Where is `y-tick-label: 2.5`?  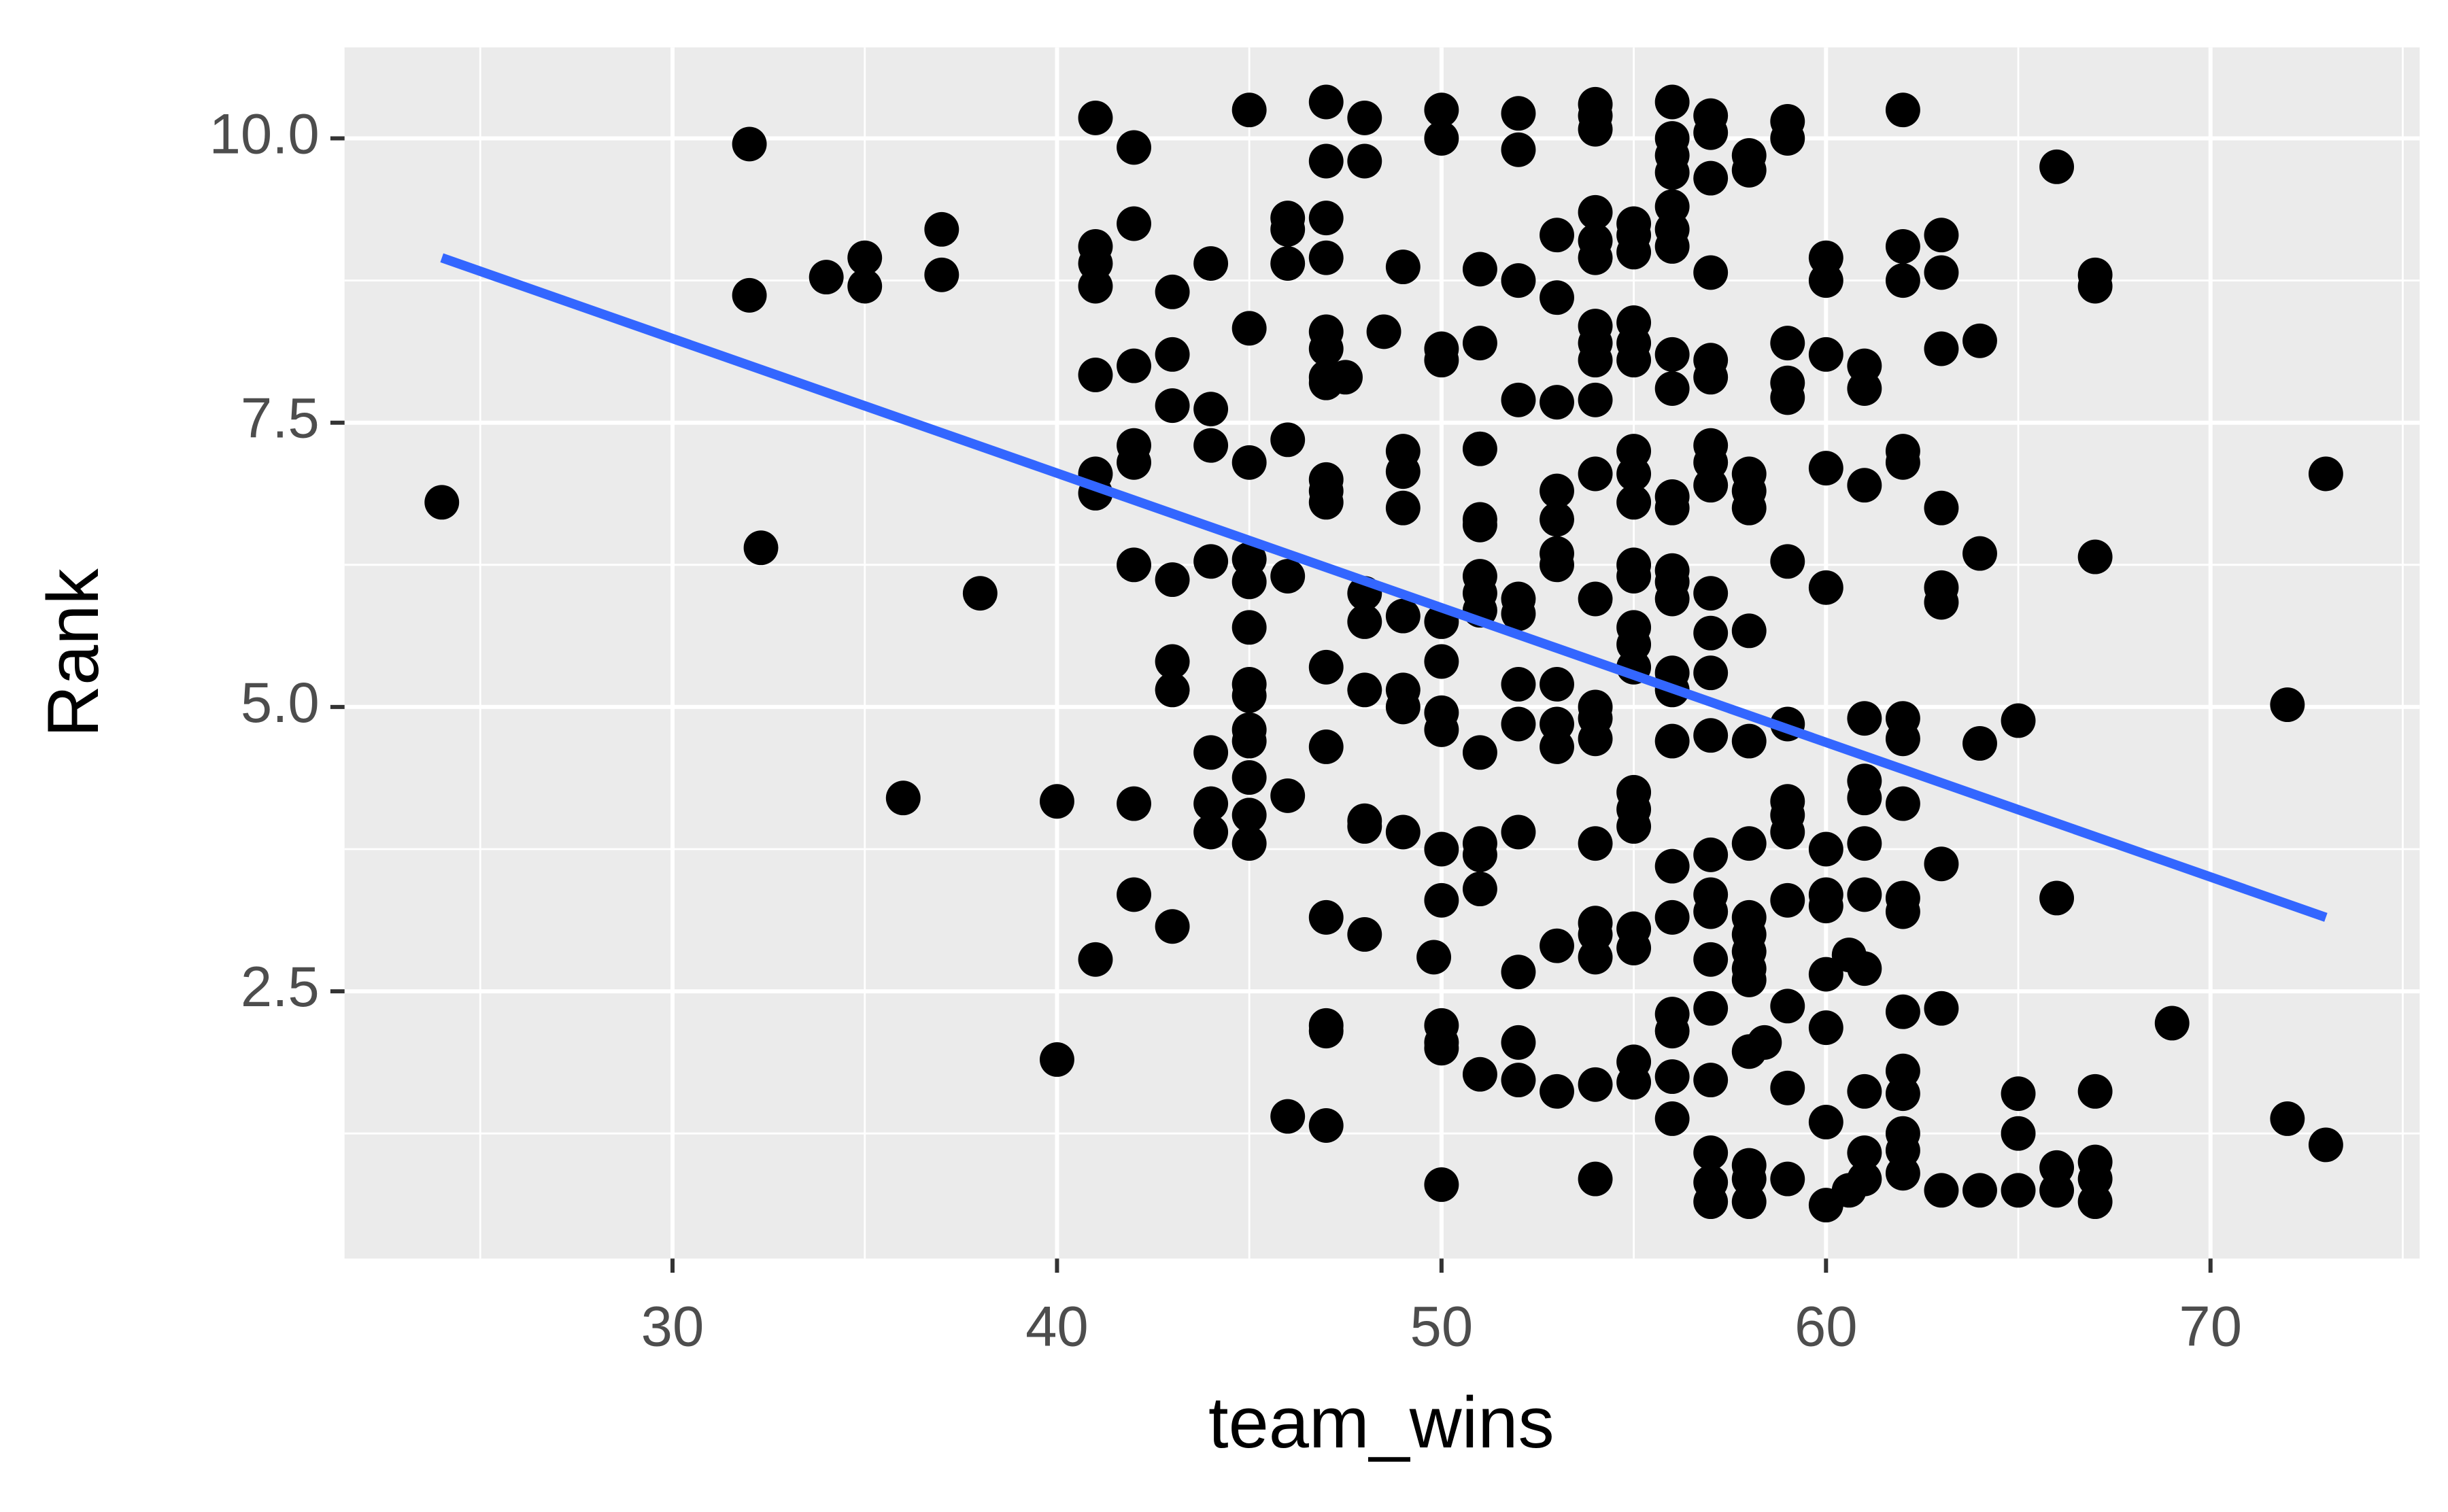
y-tick-label: 2.5 is located at coordinates (281, 986).